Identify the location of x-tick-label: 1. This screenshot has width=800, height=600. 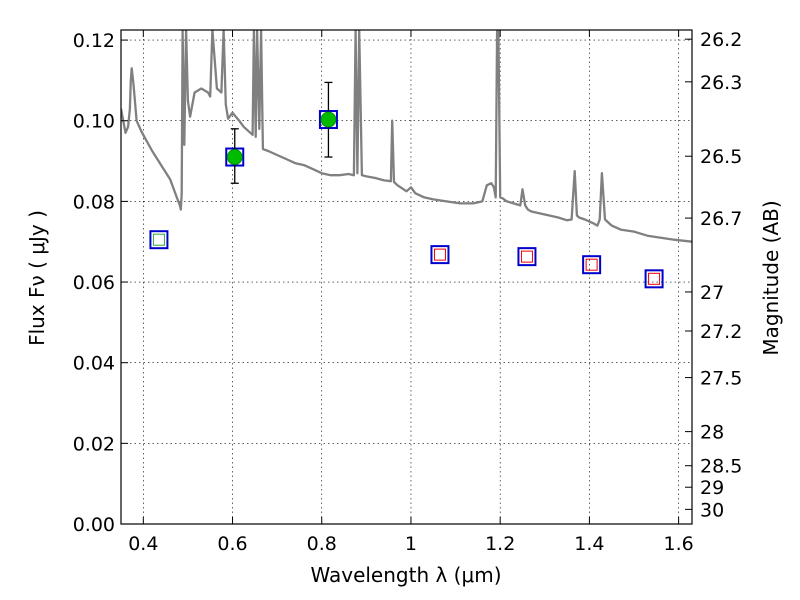
(411, 544).